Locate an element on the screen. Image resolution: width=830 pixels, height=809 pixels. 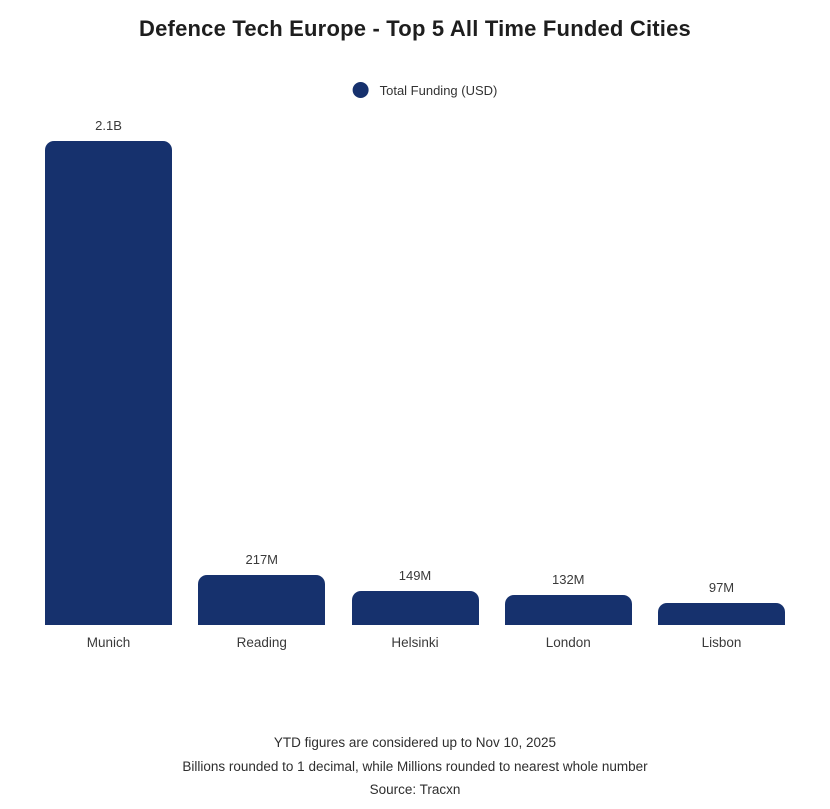
bar-value-label: 149M is located at coordinates (415, 575).